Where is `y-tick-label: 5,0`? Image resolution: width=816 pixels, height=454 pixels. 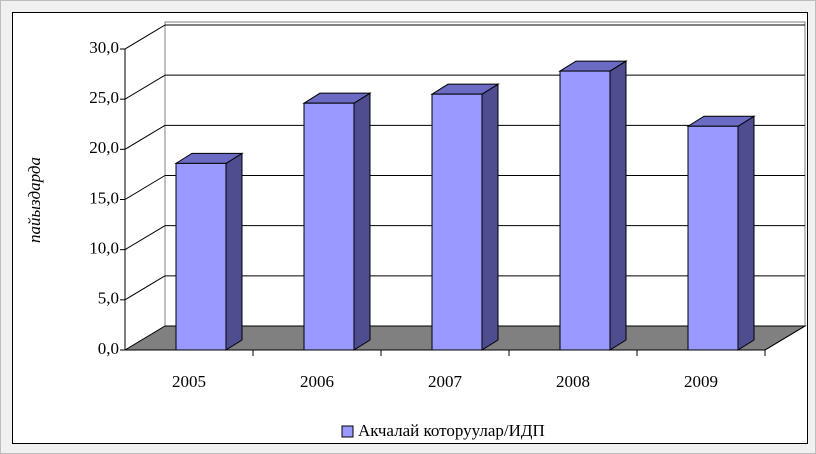
y-tick-label: 5,0 is located at coordinates (108, 298).